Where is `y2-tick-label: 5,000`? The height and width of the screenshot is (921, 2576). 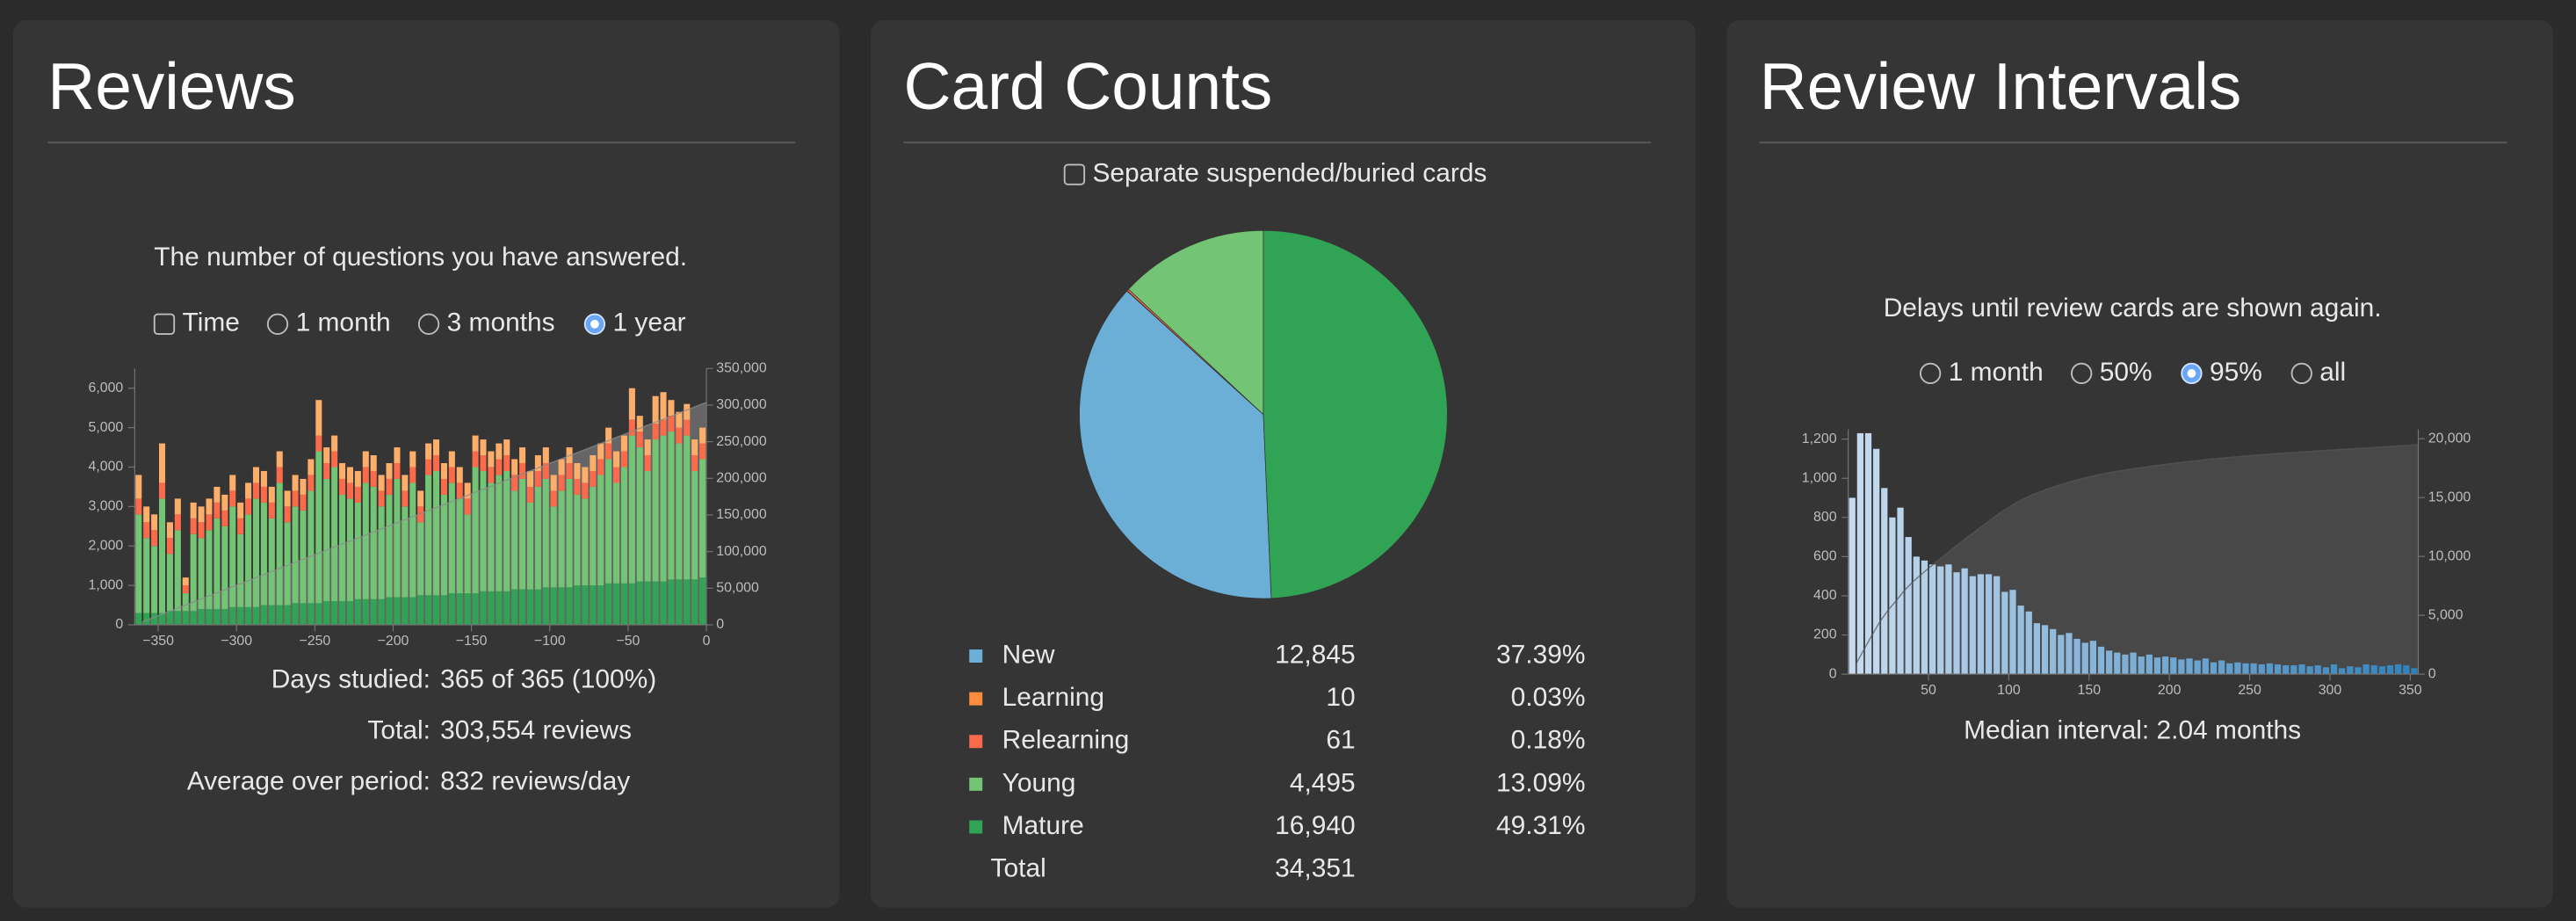
y2-tick-label: 5,000 is located at coordinates (2446, 614).